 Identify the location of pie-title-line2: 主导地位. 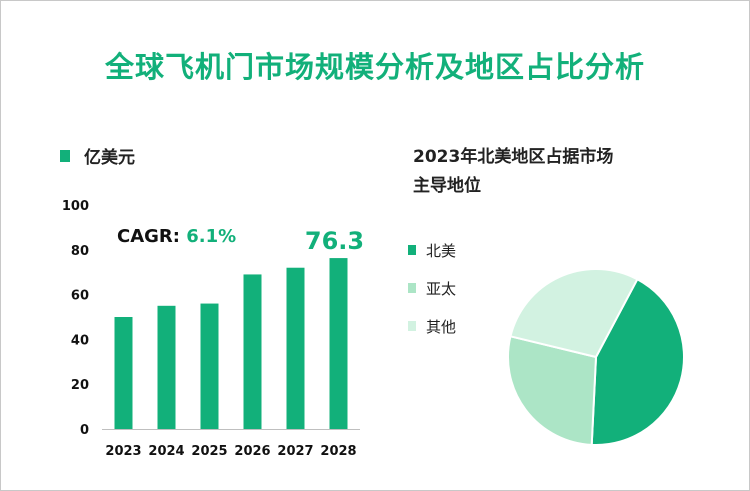
(447, 186).